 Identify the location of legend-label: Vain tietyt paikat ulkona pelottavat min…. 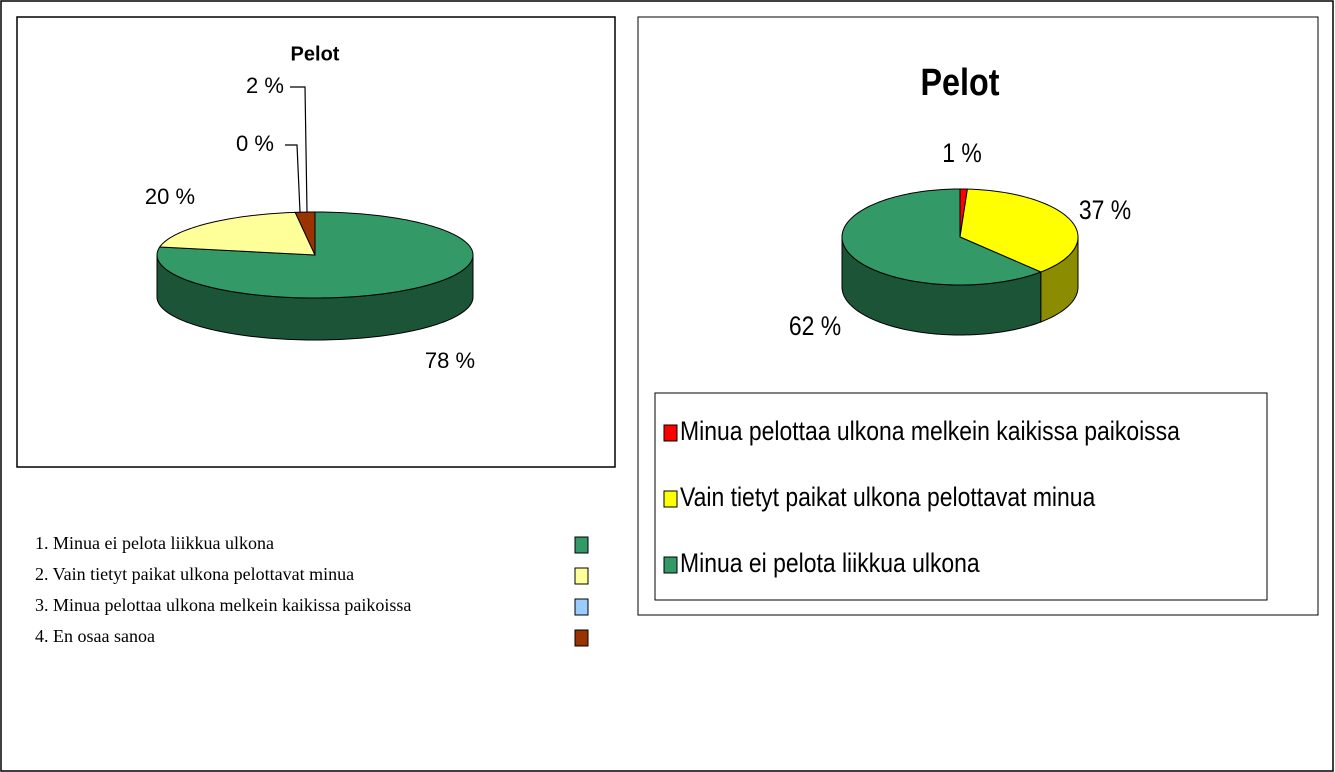
(887, 497).